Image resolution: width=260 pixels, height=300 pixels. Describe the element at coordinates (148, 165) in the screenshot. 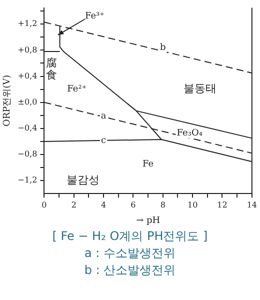

I see `annotation: Fe` at that location.